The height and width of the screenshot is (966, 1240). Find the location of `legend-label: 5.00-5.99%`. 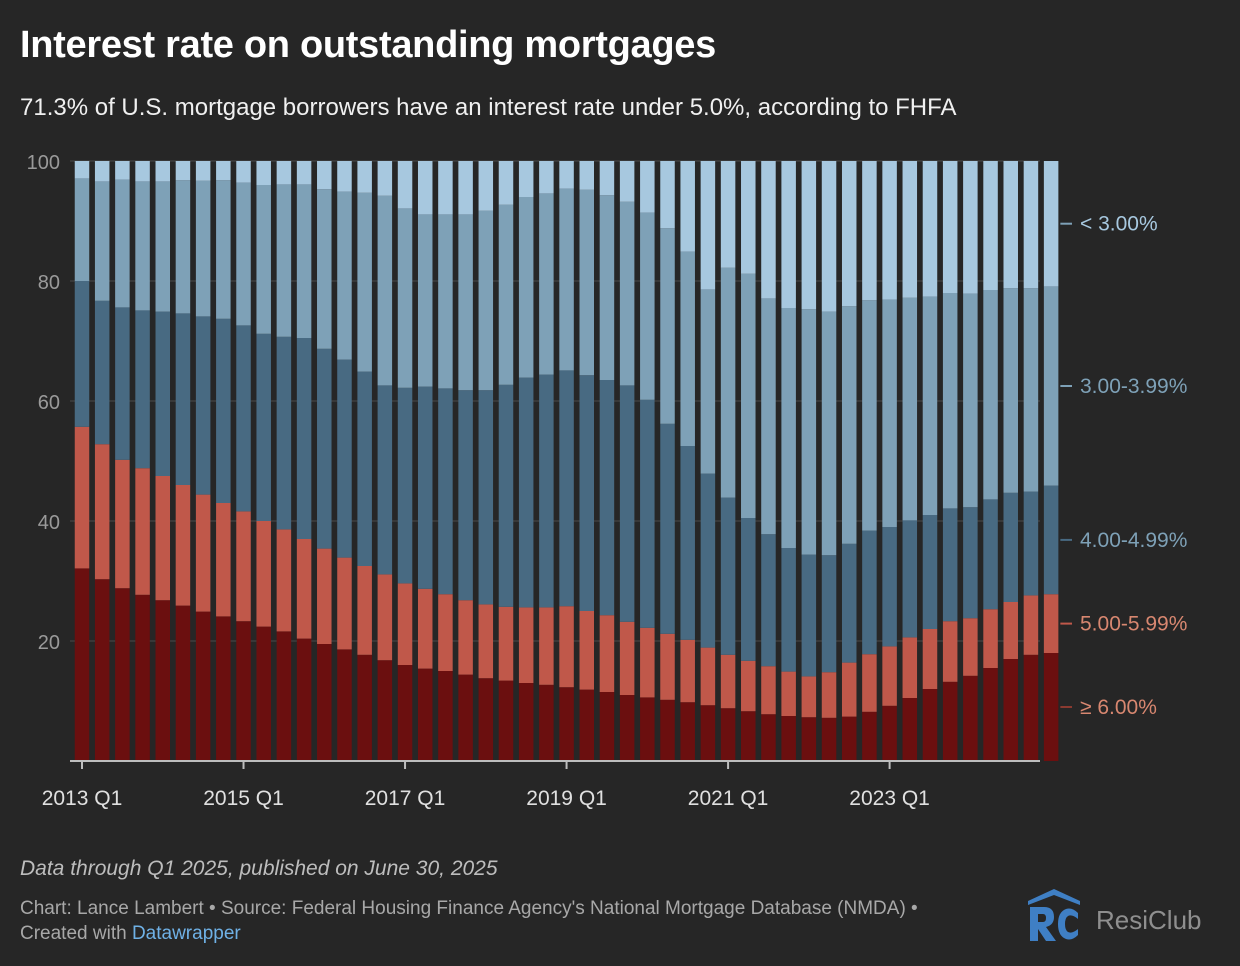

legend-label: 5.00-5.99% is located at coordinates (1133, 624).